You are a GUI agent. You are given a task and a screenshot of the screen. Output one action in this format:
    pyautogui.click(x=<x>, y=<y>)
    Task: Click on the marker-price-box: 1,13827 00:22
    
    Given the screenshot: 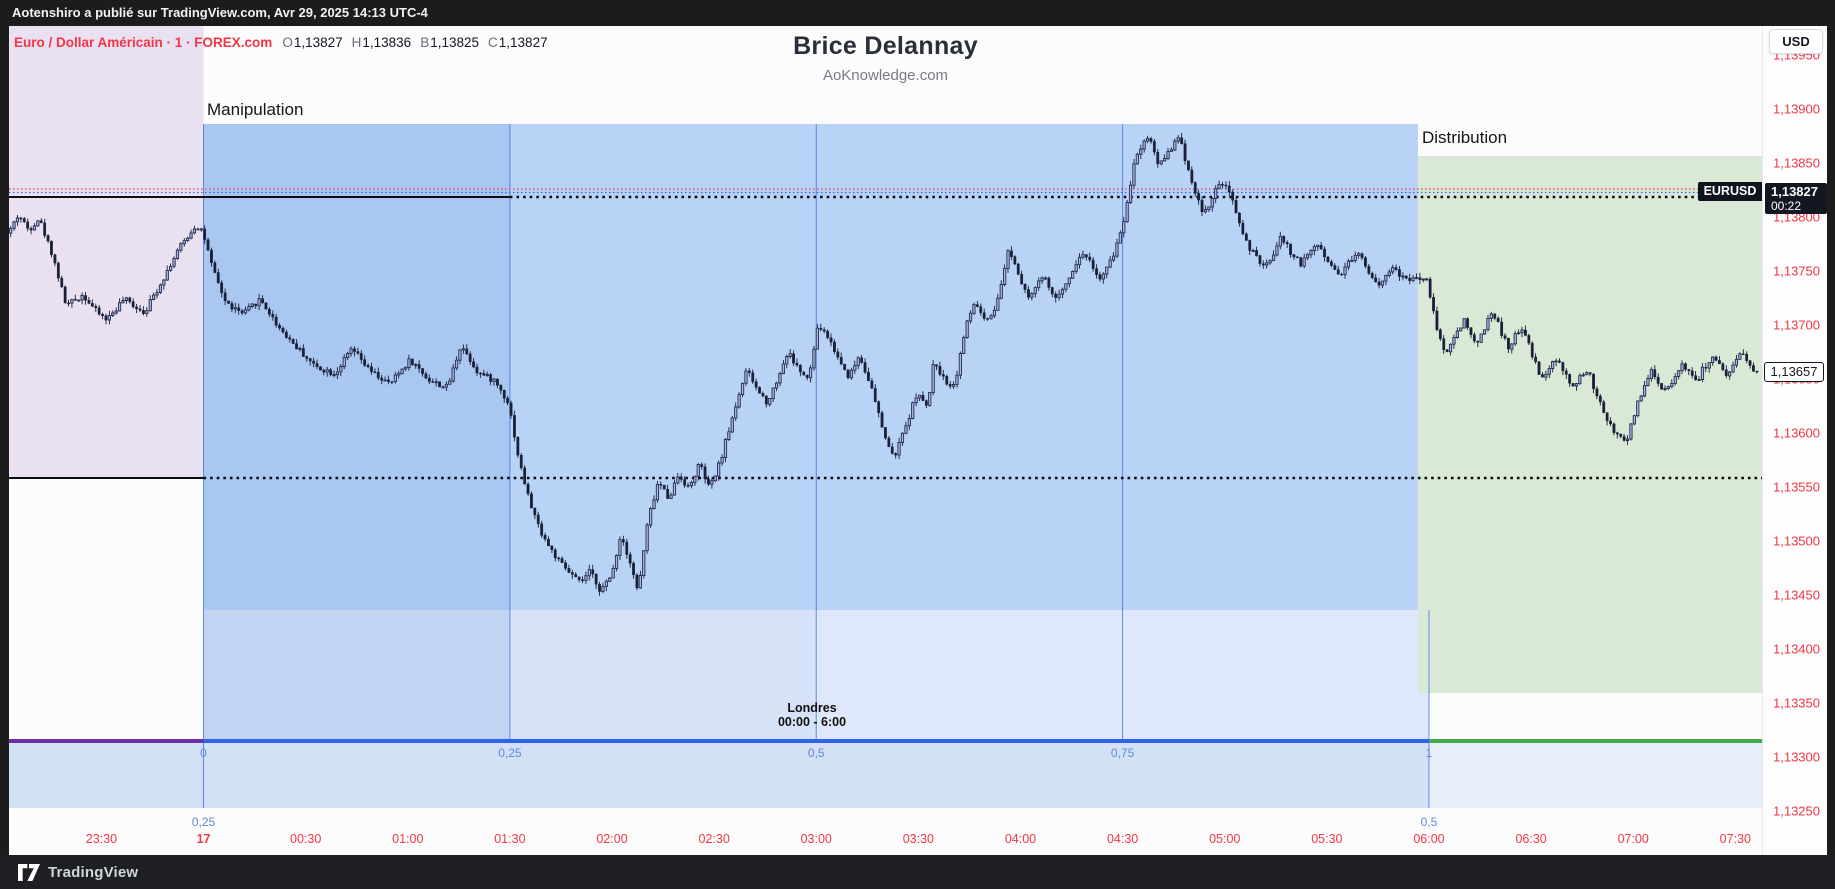 What is the action you would take?
    pyautogui.click(x=1796, y=198)
    